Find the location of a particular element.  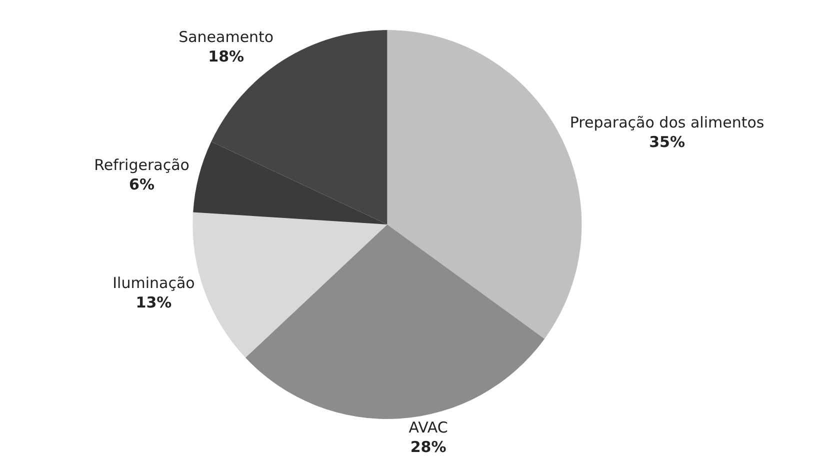

pie-slice is located at coordinates (290, 285).